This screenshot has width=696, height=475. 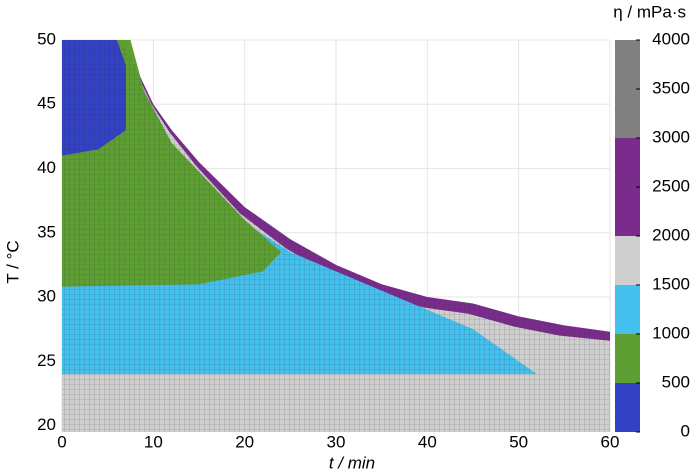 What do you see at coordinates (46, 167) in the screenshot?
I see `y-tick-label: 40` at bounding box center [46, 167].